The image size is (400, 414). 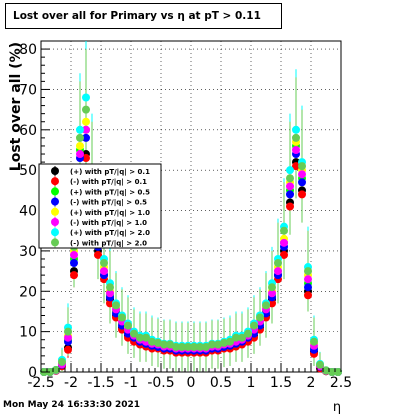 I want to click on y-tick-label: 50, so click(x=28, y=171).